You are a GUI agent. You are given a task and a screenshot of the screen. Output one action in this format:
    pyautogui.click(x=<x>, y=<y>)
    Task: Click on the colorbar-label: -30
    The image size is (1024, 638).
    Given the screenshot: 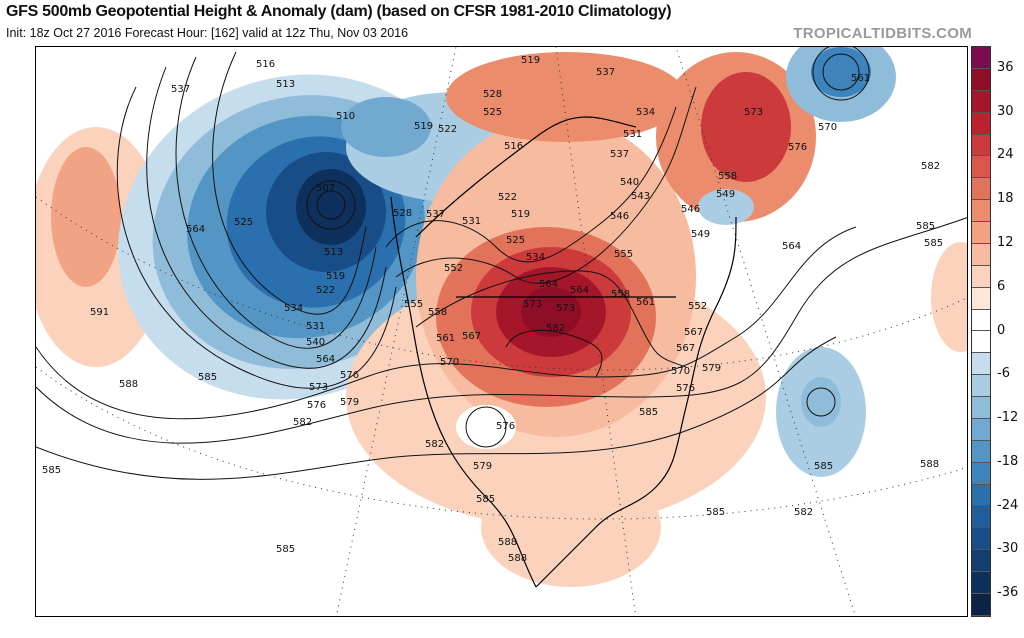 What is the action you would take?
    pyautogui.click(x=1008, y=549)
    